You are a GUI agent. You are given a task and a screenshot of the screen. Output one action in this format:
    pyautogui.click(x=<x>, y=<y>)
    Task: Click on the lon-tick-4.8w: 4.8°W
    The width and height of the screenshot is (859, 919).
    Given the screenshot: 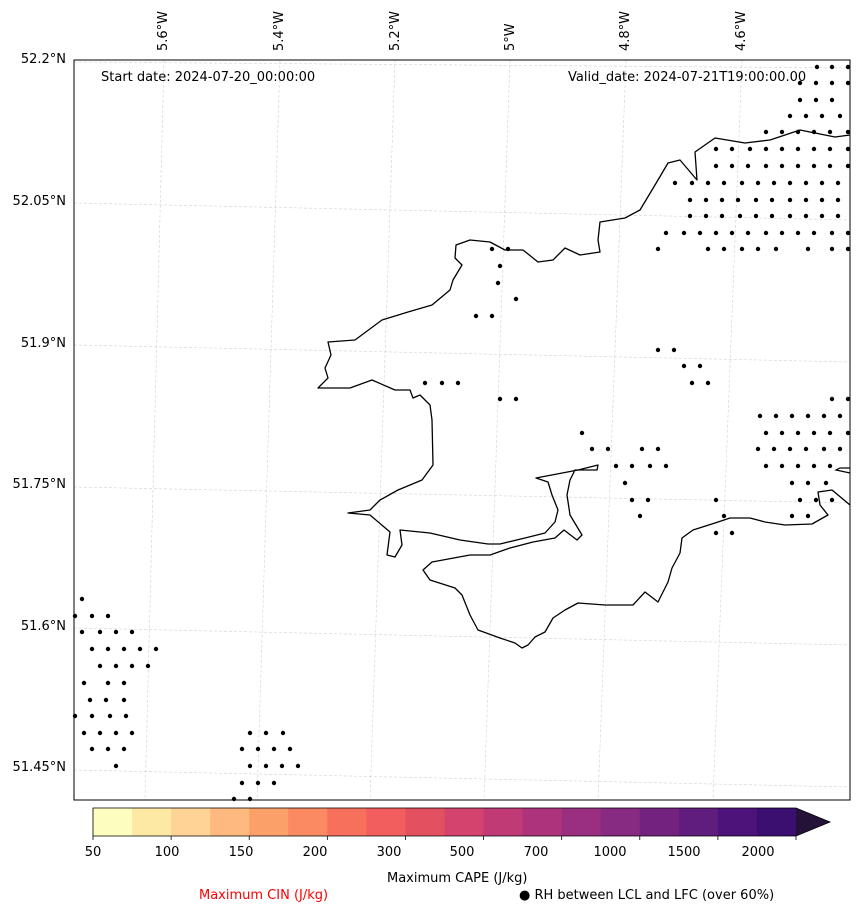 What is the action you would take?
    pyautogui.click(x=625, y=30)
    